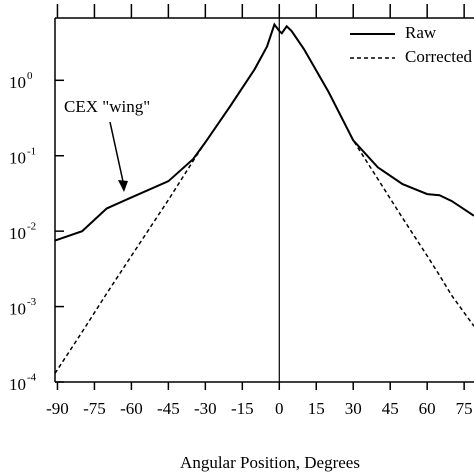 Image resolution: width=474 pixels, height=474 pixels. I want to click on x-tick-label: -15, so click(242, 408).